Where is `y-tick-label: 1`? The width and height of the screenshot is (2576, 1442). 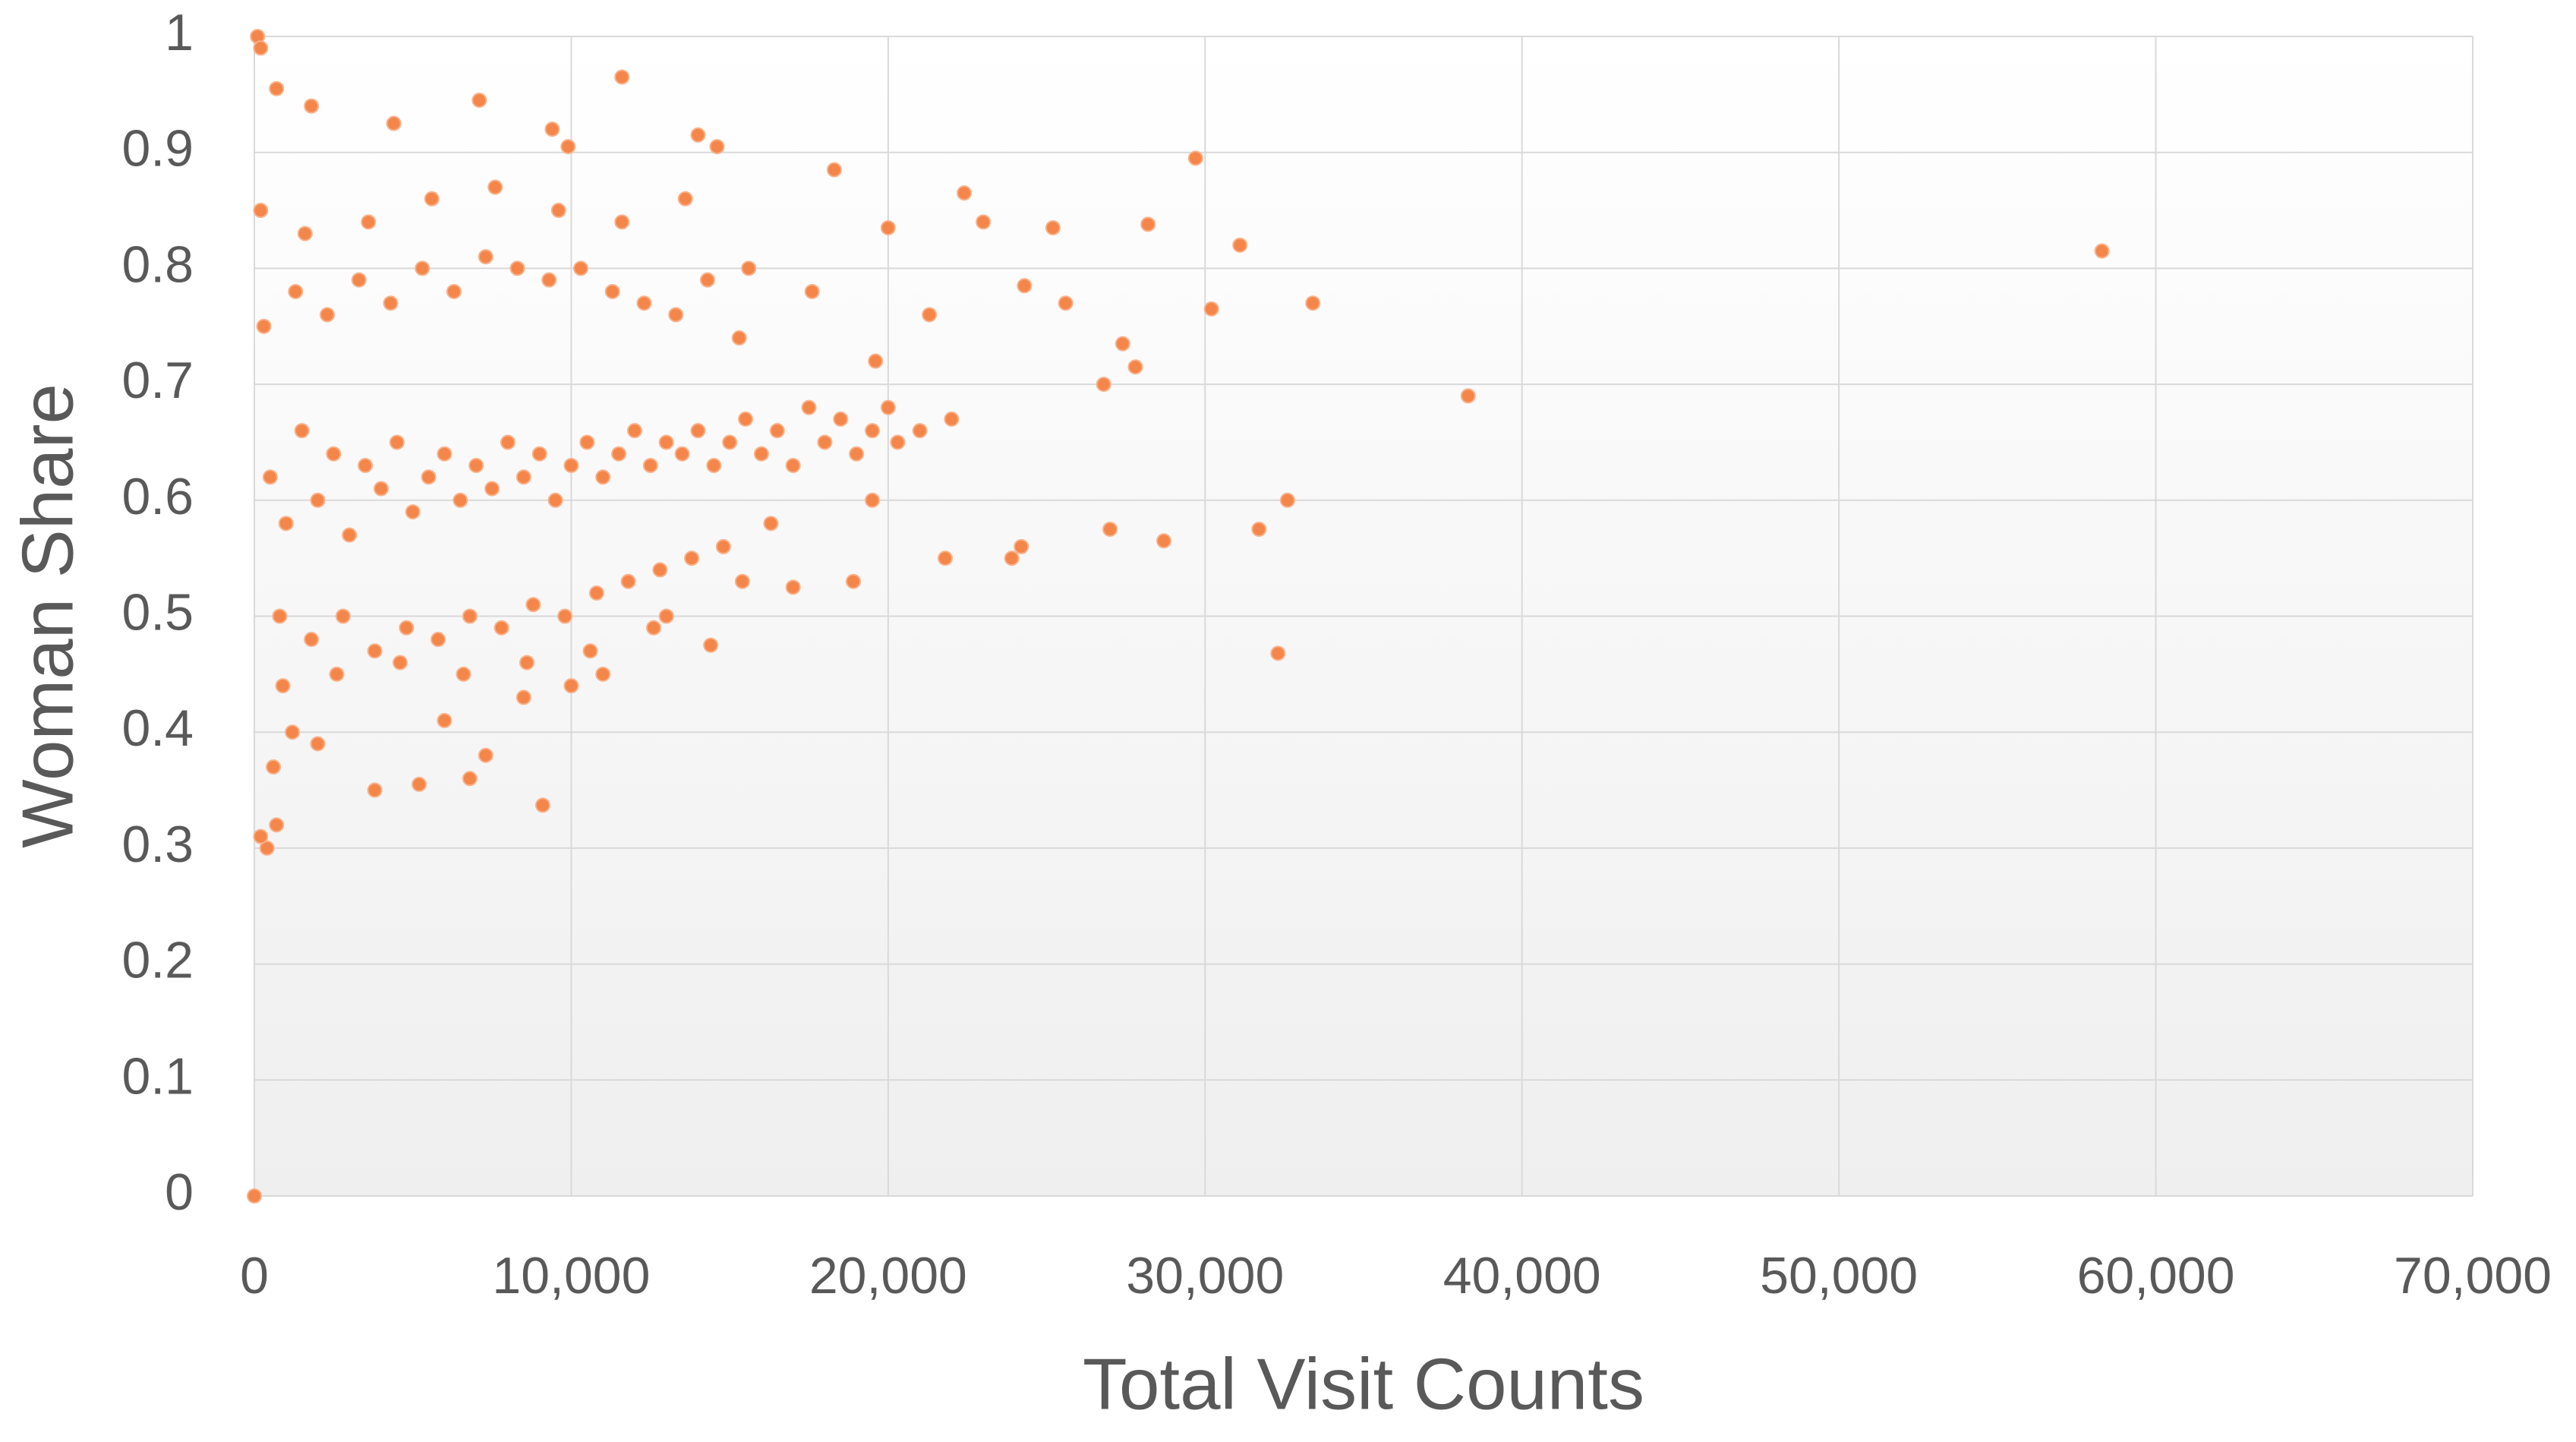 y-tick-label: 1 is located at coordinates (179, 33).